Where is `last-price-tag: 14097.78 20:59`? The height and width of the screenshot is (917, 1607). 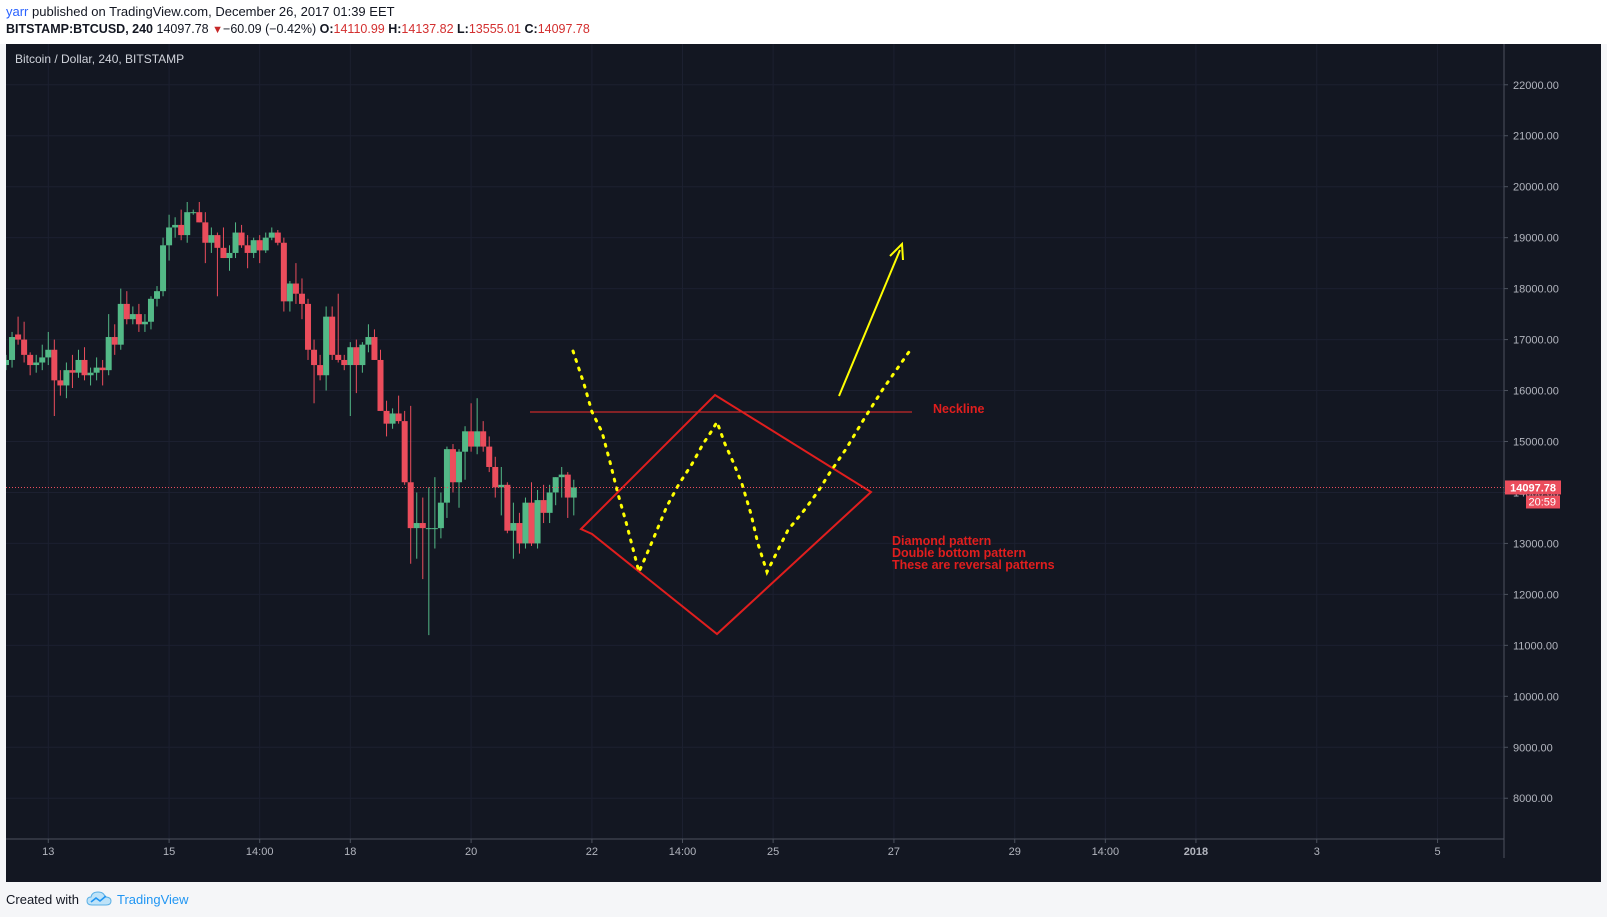
last-price-tag: 14097.78 20:59 is located at coordinates (1533, 494).